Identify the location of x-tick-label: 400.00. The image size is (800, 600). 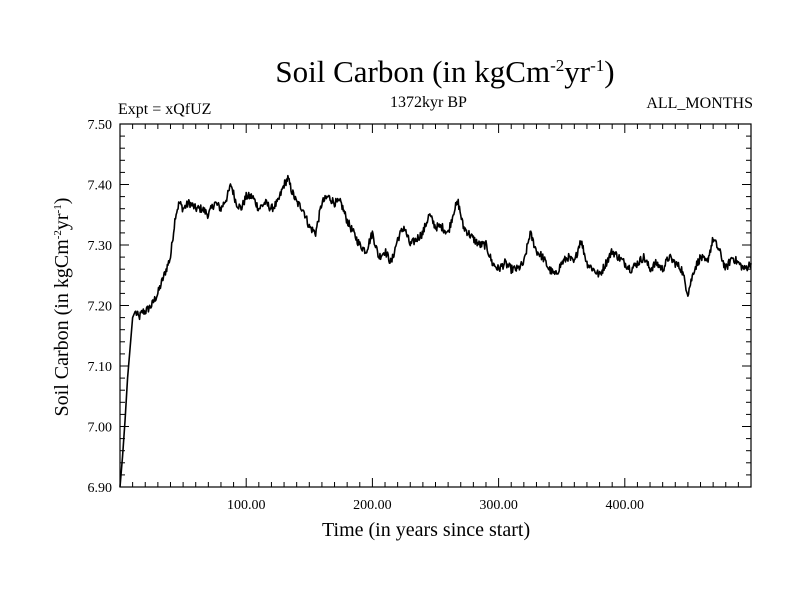
(625, 505).